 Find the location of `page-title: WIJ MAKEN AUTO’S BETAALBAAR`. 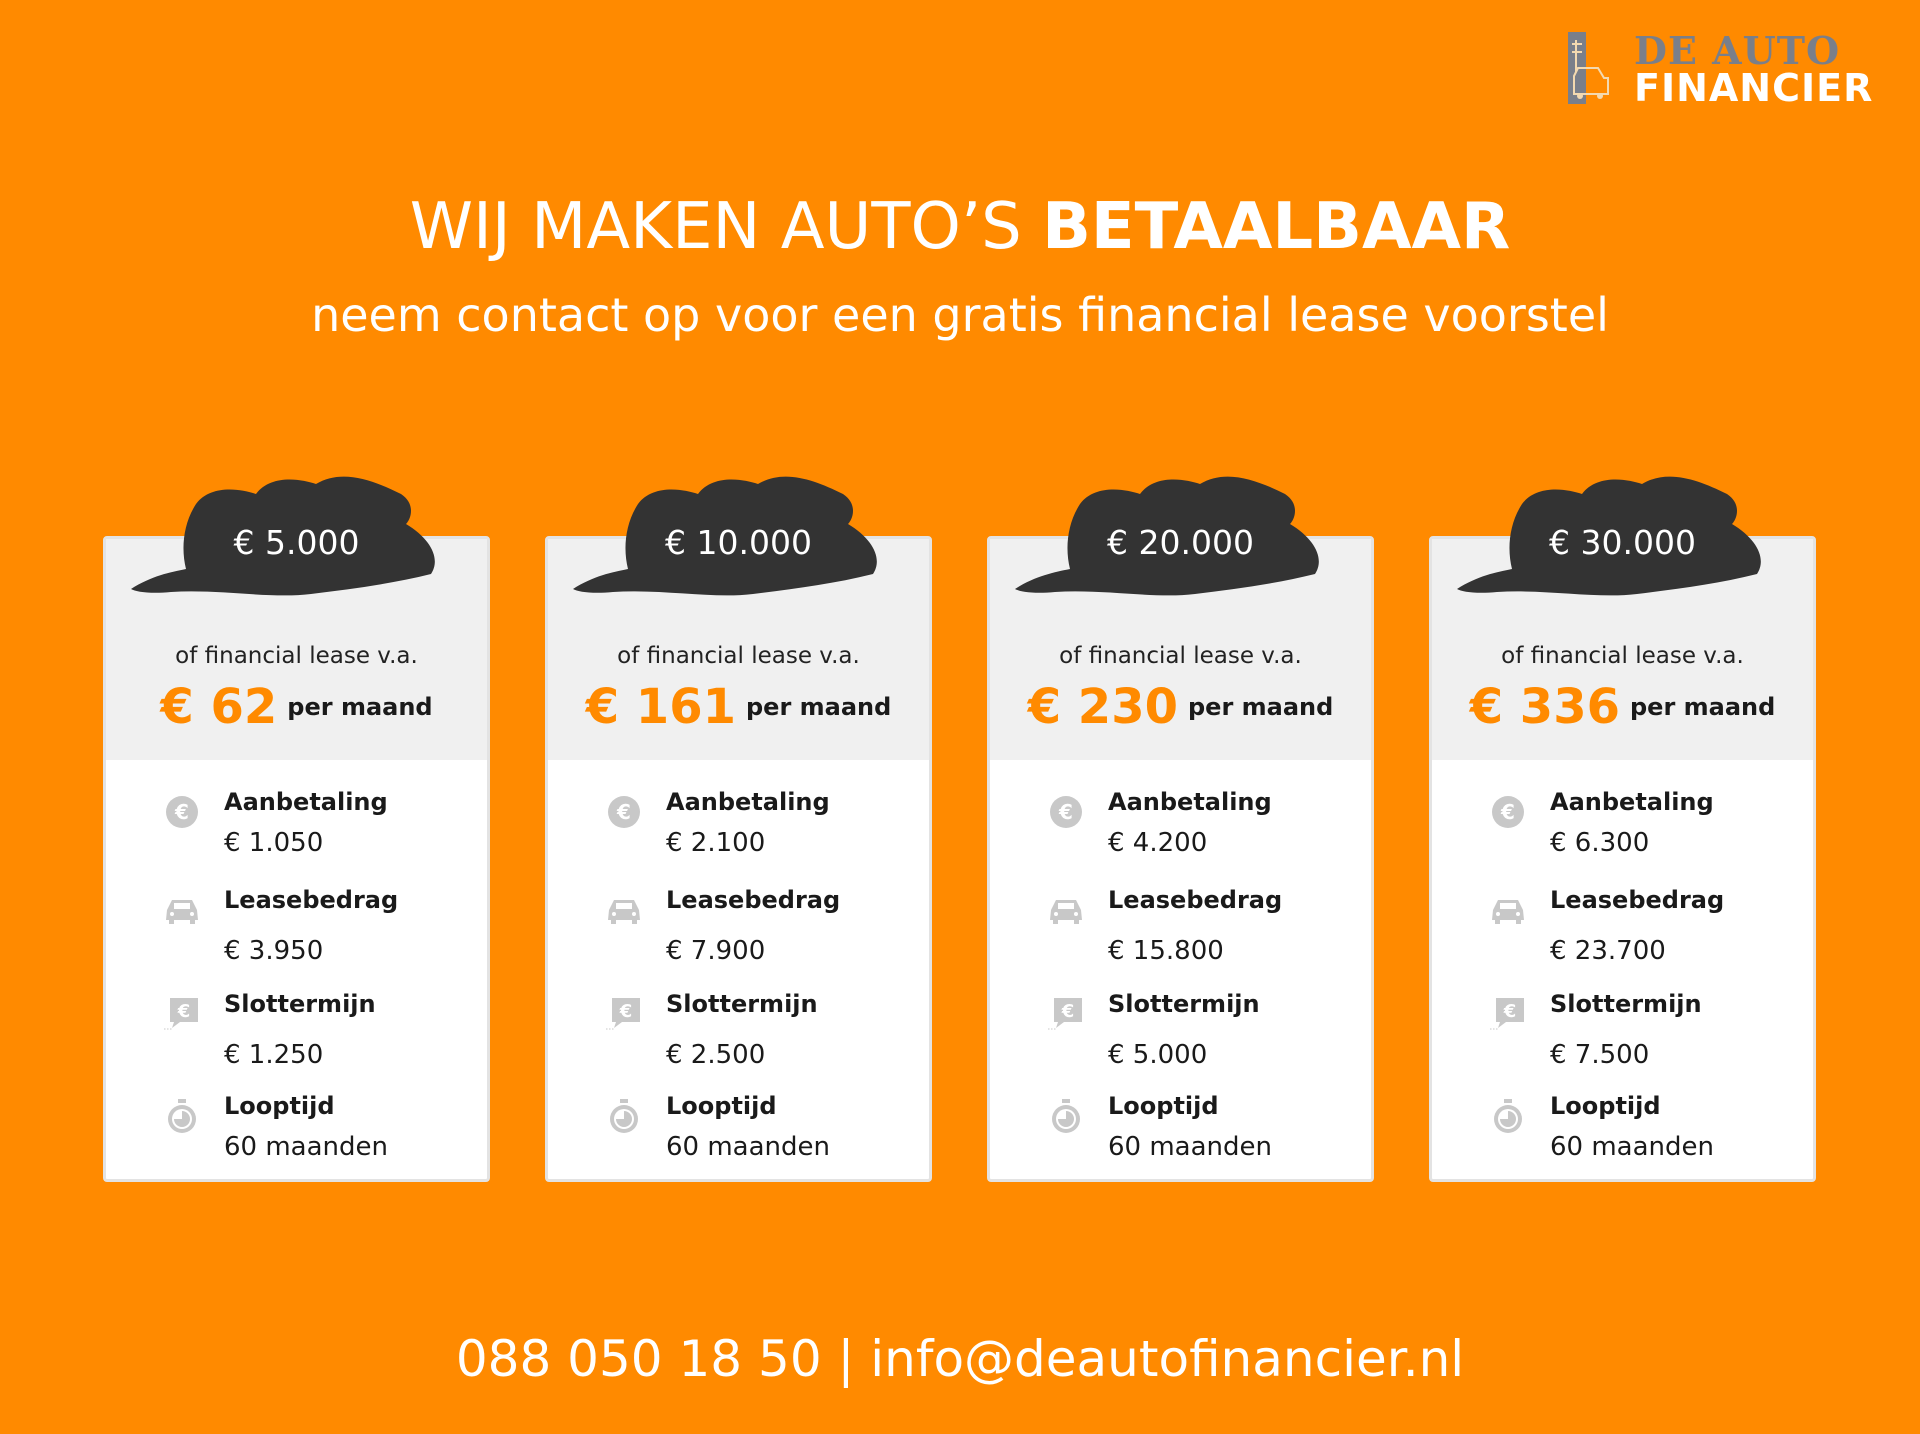

page-title: WIJ MAKEN AUTO’S BETAALBAAR is located at coordinates (960, 227).